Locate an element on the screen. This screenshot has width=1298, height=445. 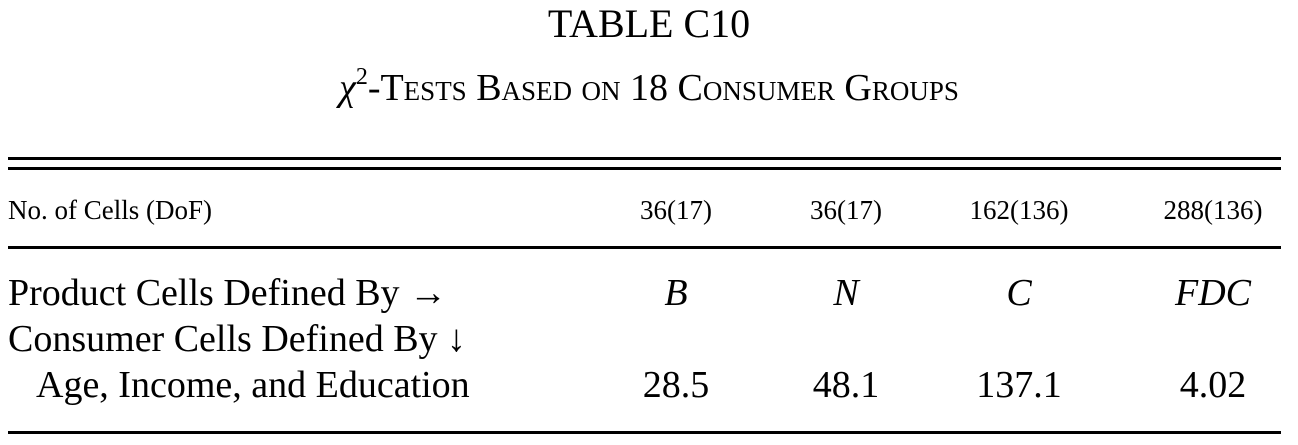
product-cell-n: N is located at coordinates (846, 293).